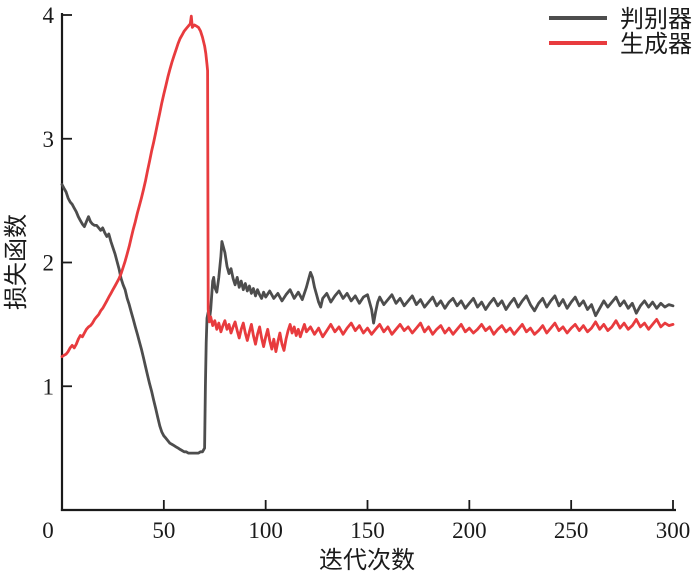 This screenshot has height=582, width=700. I want to click on x-tick-label: 200, so click(469, 530).